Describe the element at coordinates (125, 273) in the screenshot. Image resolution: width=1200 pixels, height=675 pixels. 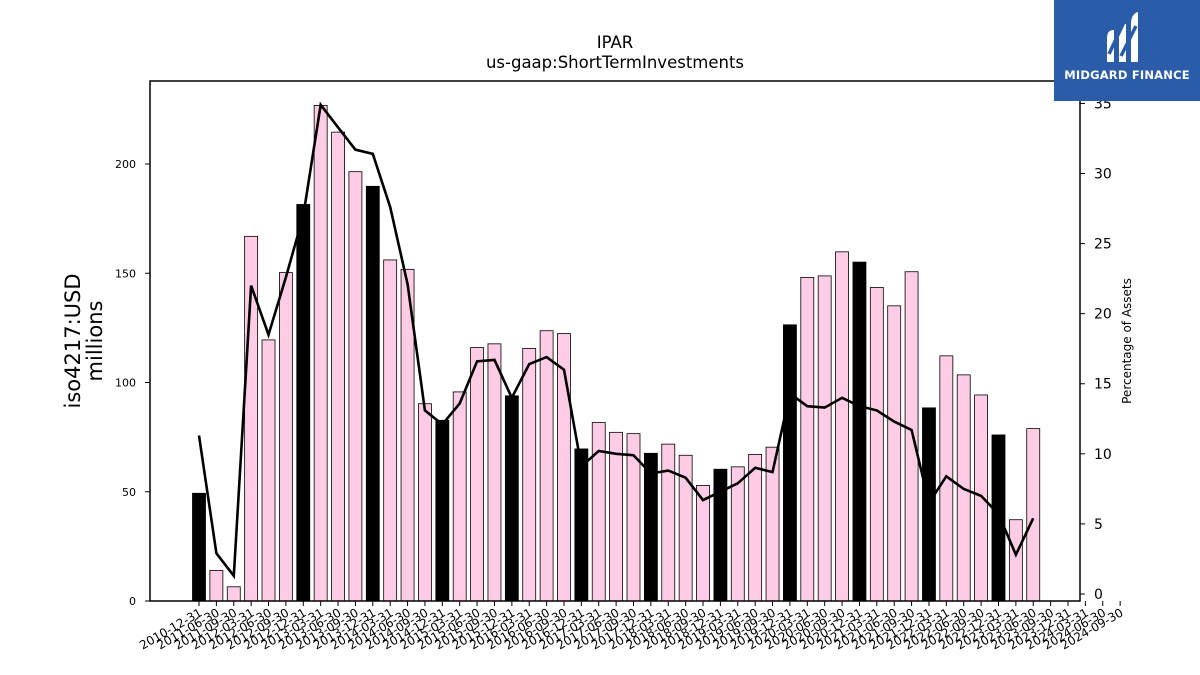
I see `y-tick-label-left: 150` at that location.